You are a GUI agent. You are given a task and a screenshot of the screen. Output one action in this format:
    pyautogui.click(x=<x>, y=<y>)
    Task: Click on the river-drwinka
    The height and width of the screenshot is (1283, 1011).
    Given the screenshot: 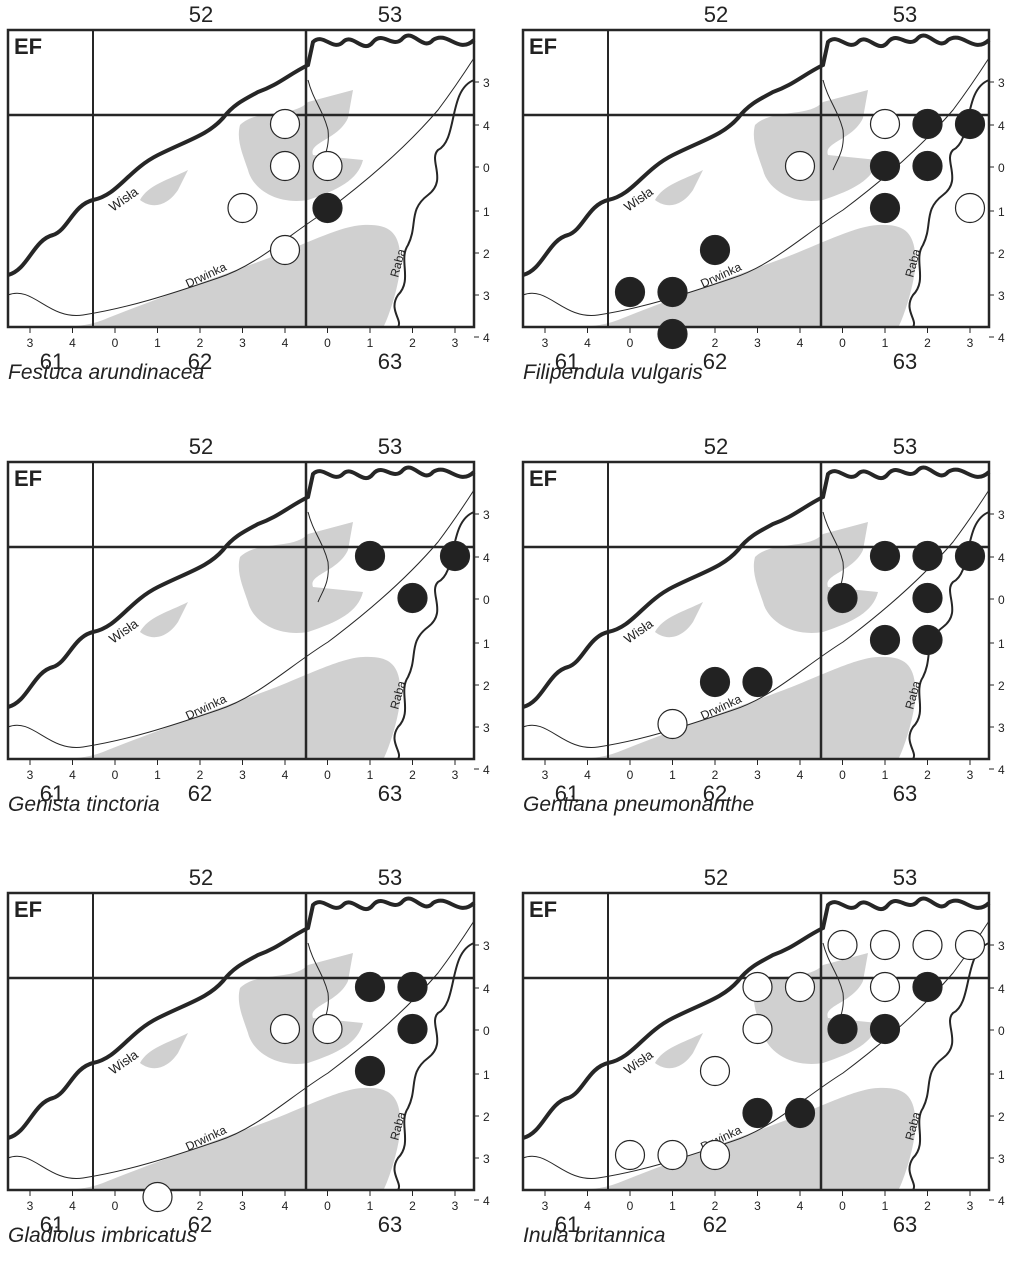 What is the action you would take?
    pyautogui.click(x=756, y=1049)
    